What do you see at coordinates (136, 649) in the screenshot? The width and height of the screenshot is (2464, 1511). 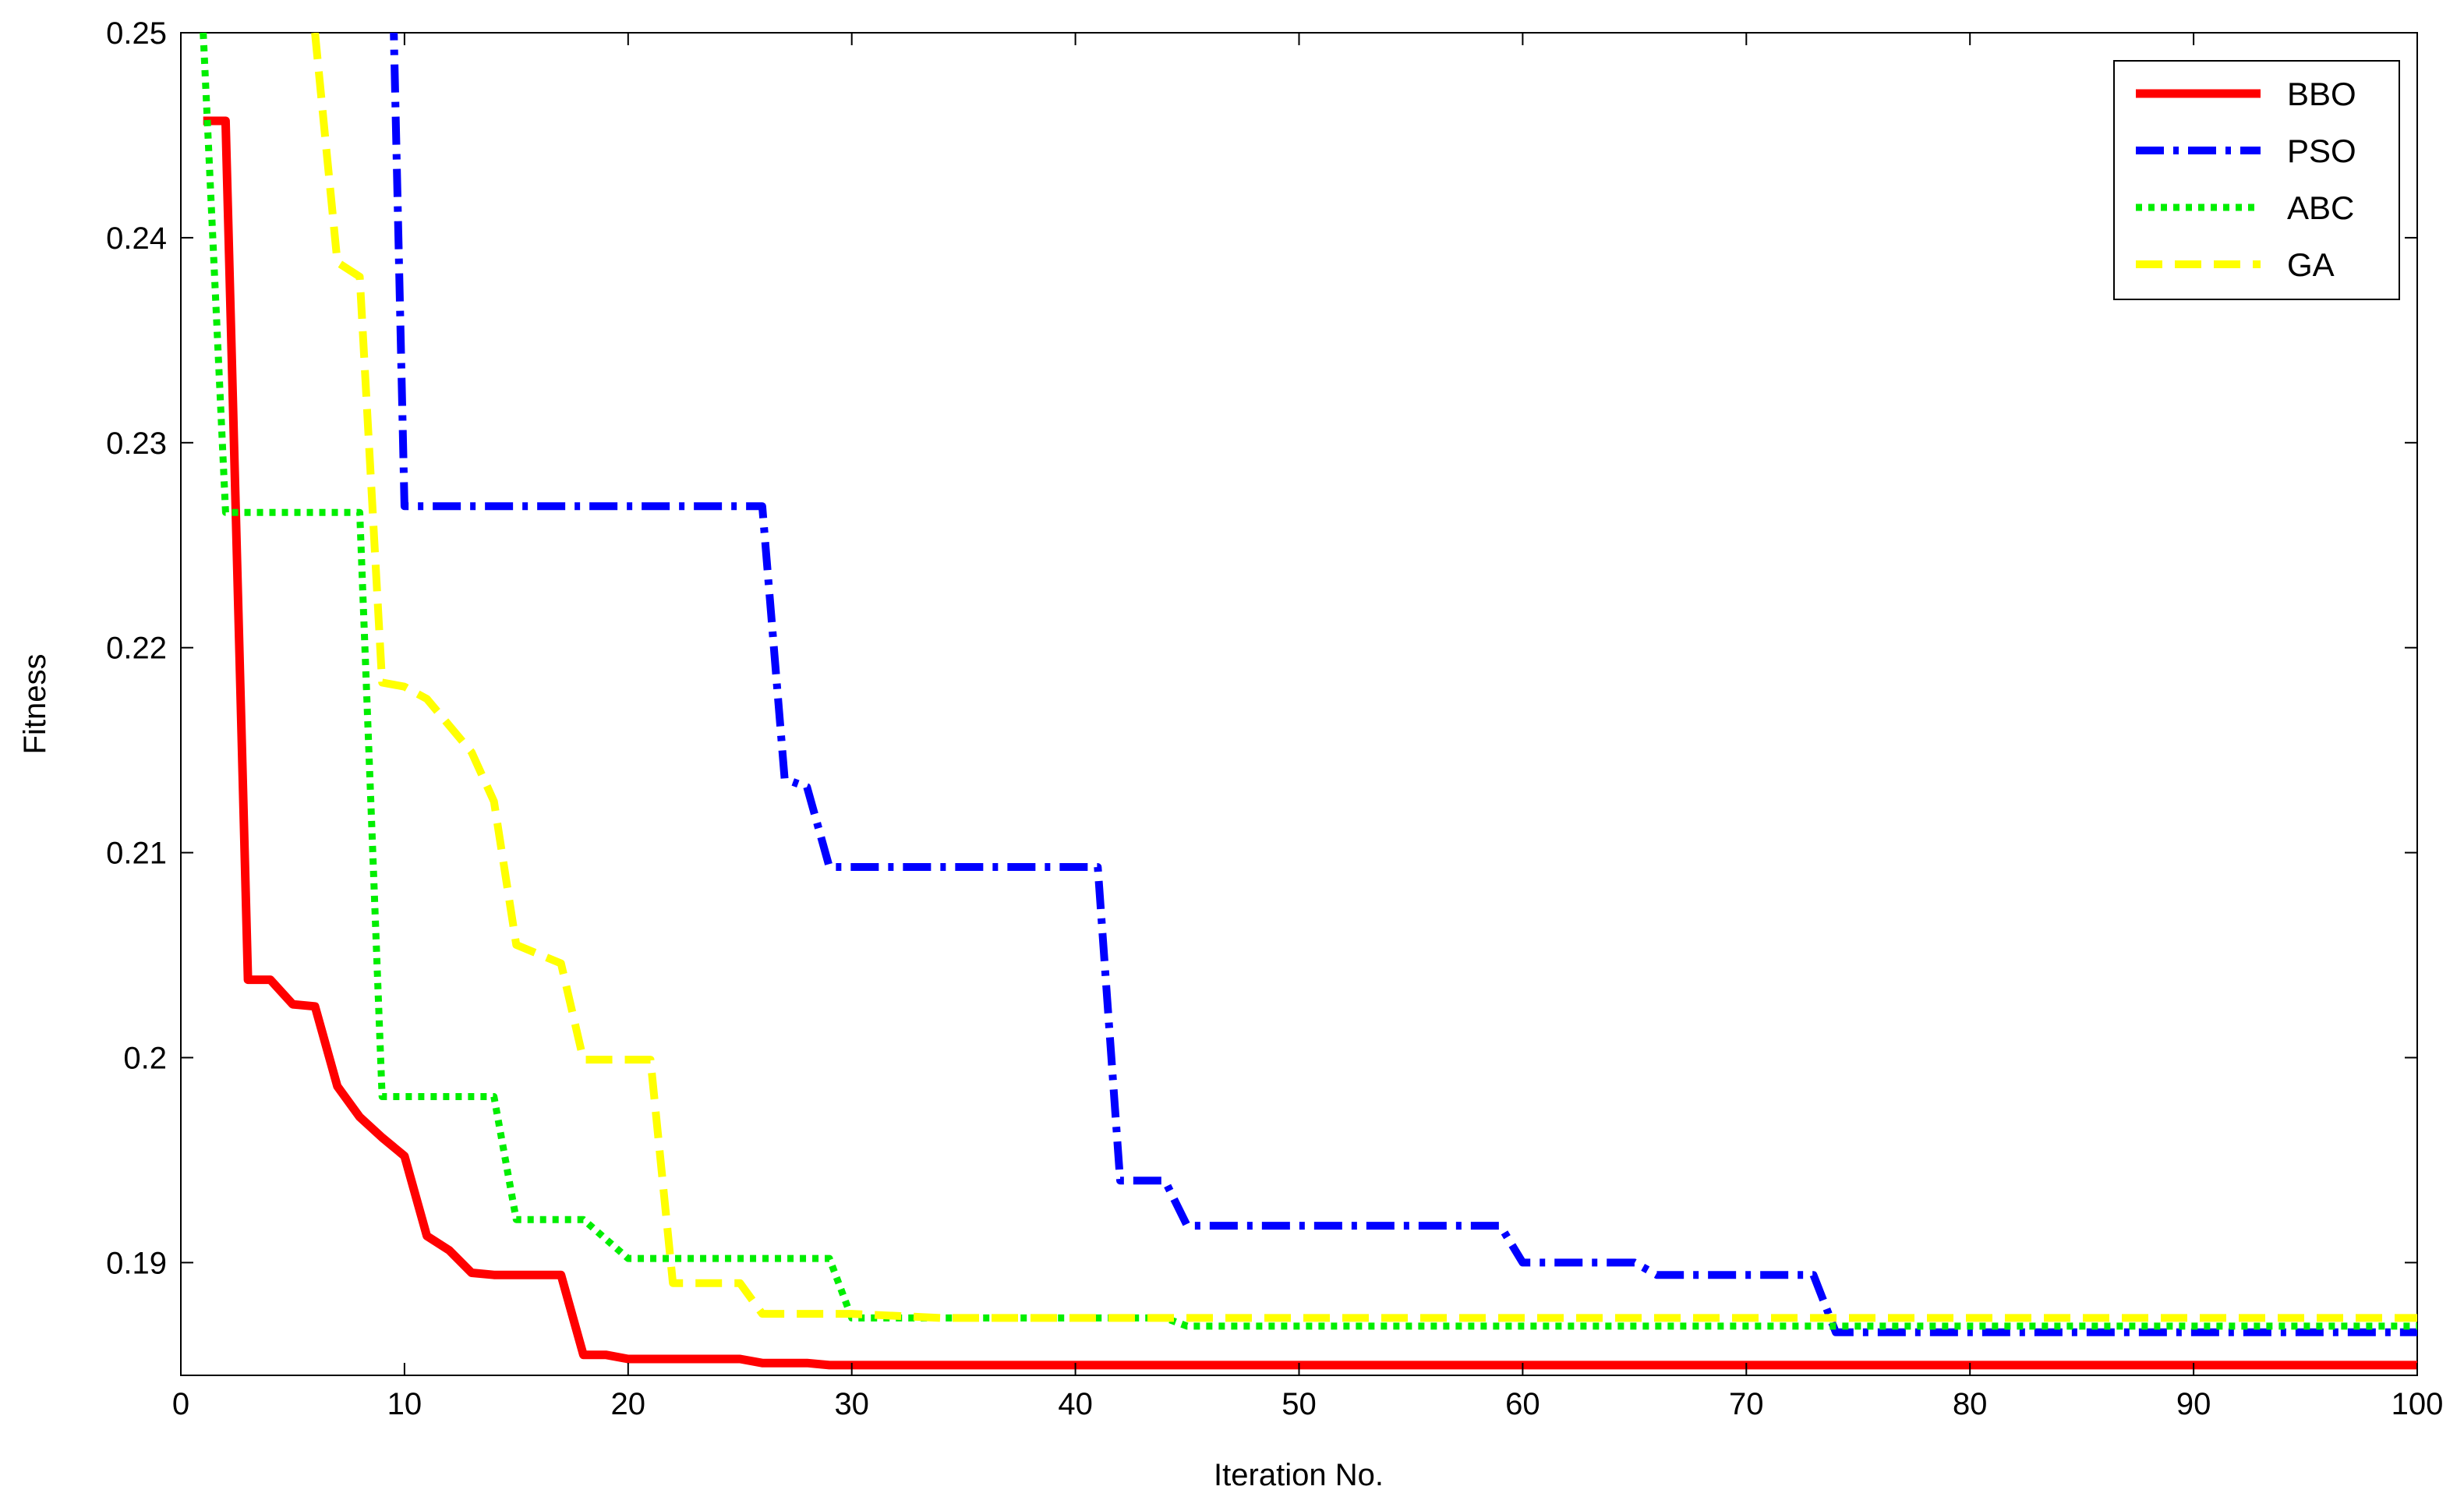 I see `y-tick-label: 0.22` at bounding box center [136, 649].